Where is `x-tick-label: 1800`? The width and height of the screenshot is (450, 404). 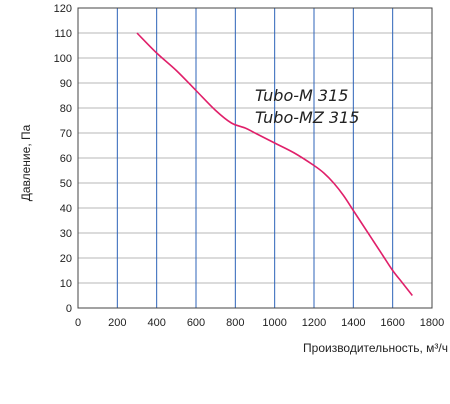
x-tick-label: 1800 is located at coordinates (432, 323).